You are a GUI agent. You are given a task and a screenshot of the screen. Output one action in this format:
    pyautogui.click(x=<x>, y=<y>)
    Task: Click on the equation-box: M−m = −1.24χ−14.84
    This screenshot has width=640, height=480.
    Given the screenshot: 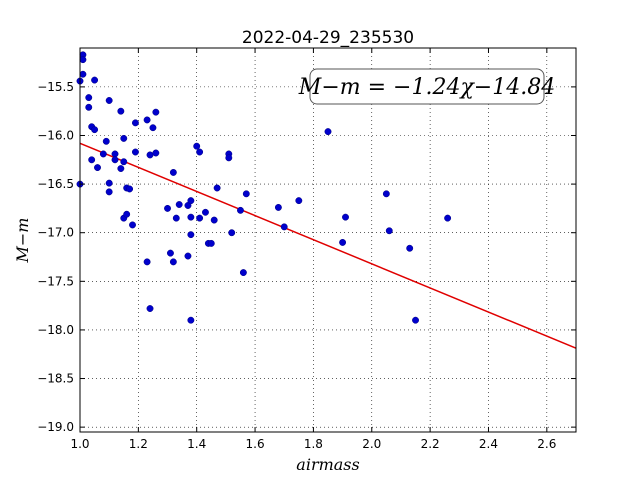 What is the action you would take?
    pyautogui.click(x=426, y=86)
    